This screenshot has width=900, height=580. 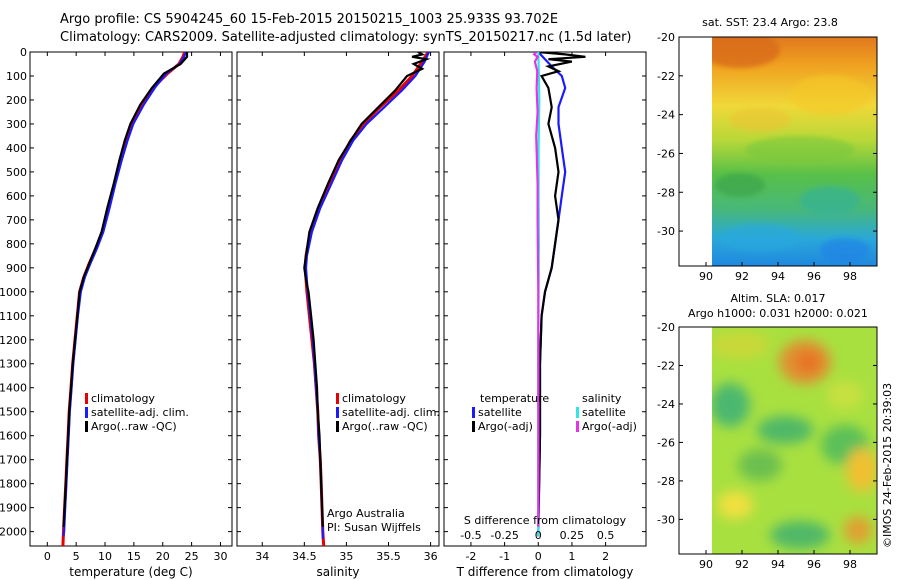 I want to click on x-tick-label-top: 0, so click(x=538, y=535).